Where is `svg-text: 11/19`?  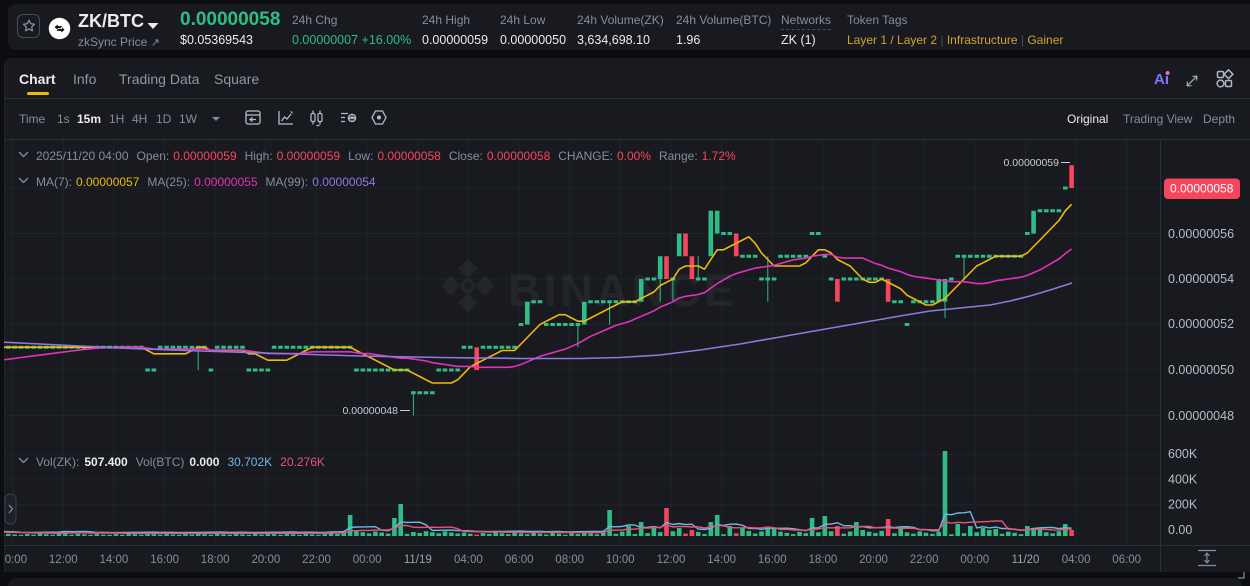 svg-text: 11/19 is located at coordinates (418, 560).